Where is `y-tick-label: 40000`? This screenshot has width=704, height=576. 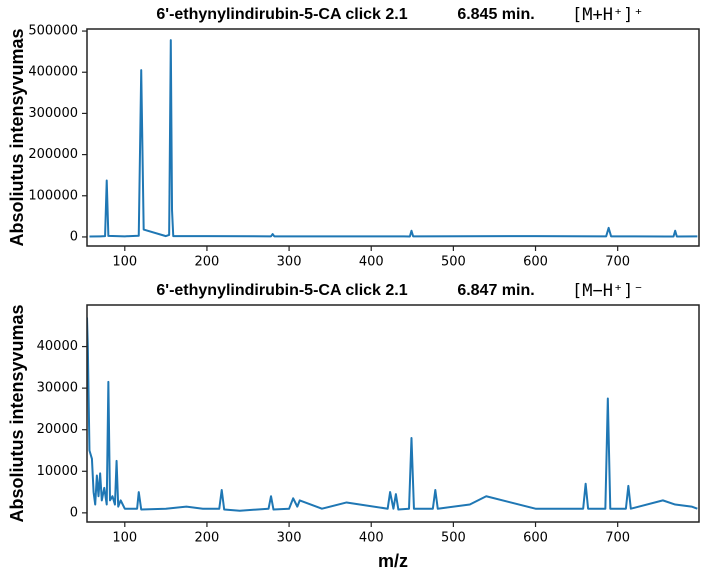 y-tick-label: 40000 is located at coordinates (57, 346).